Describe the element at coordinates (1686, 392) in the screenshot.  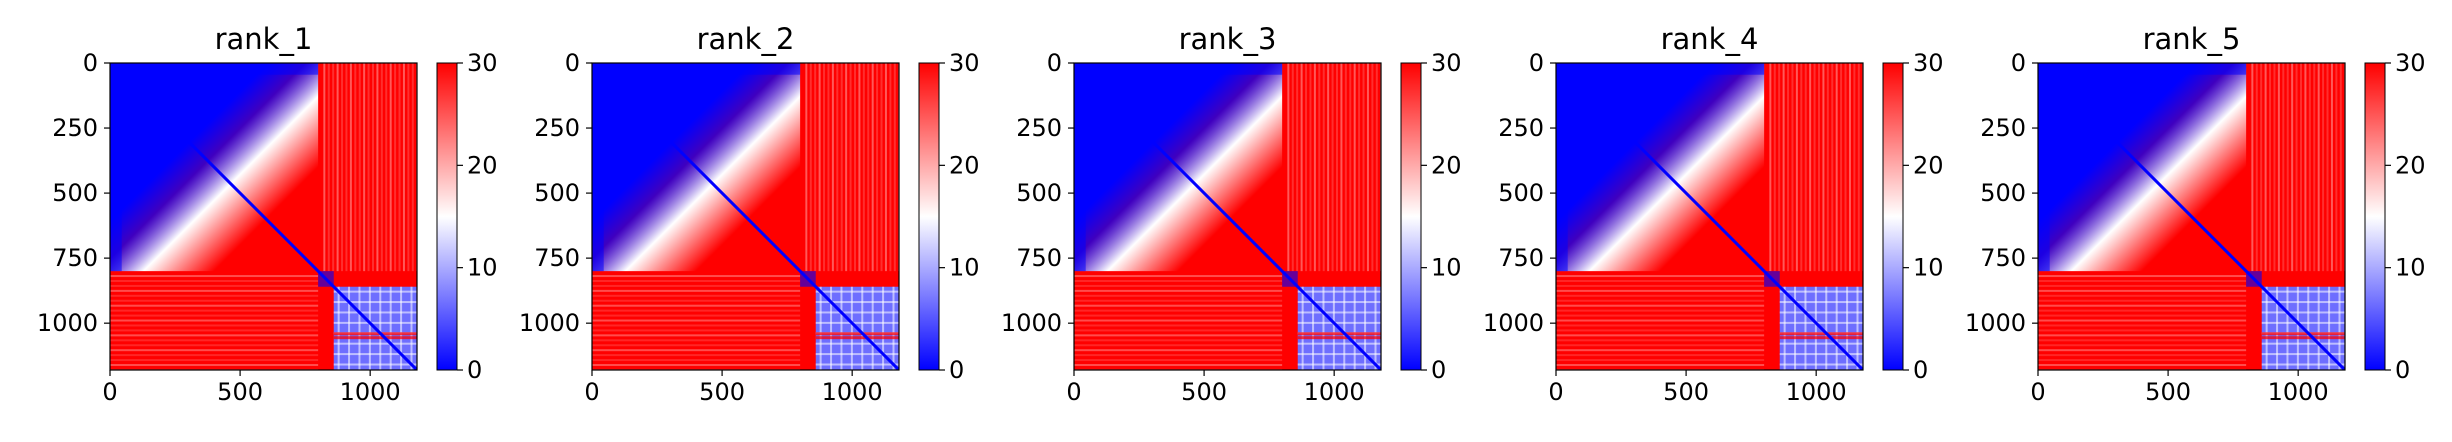
I see `x-tick-label: 500` at that location.